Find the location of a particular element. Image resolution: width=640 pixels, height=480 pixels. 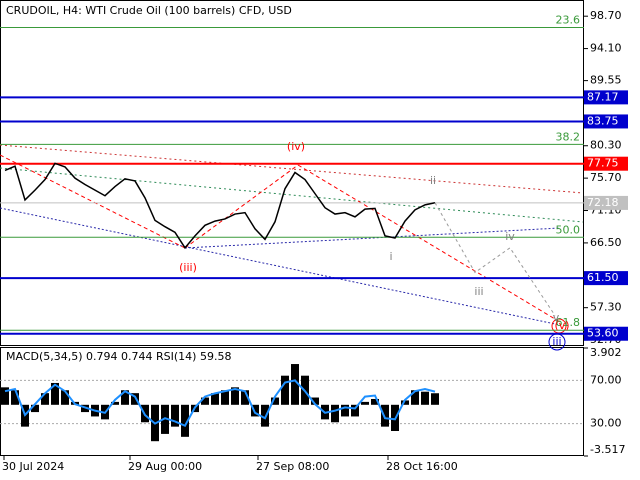

y-tick-label: 57.30 is located at coordinates (606, 307).